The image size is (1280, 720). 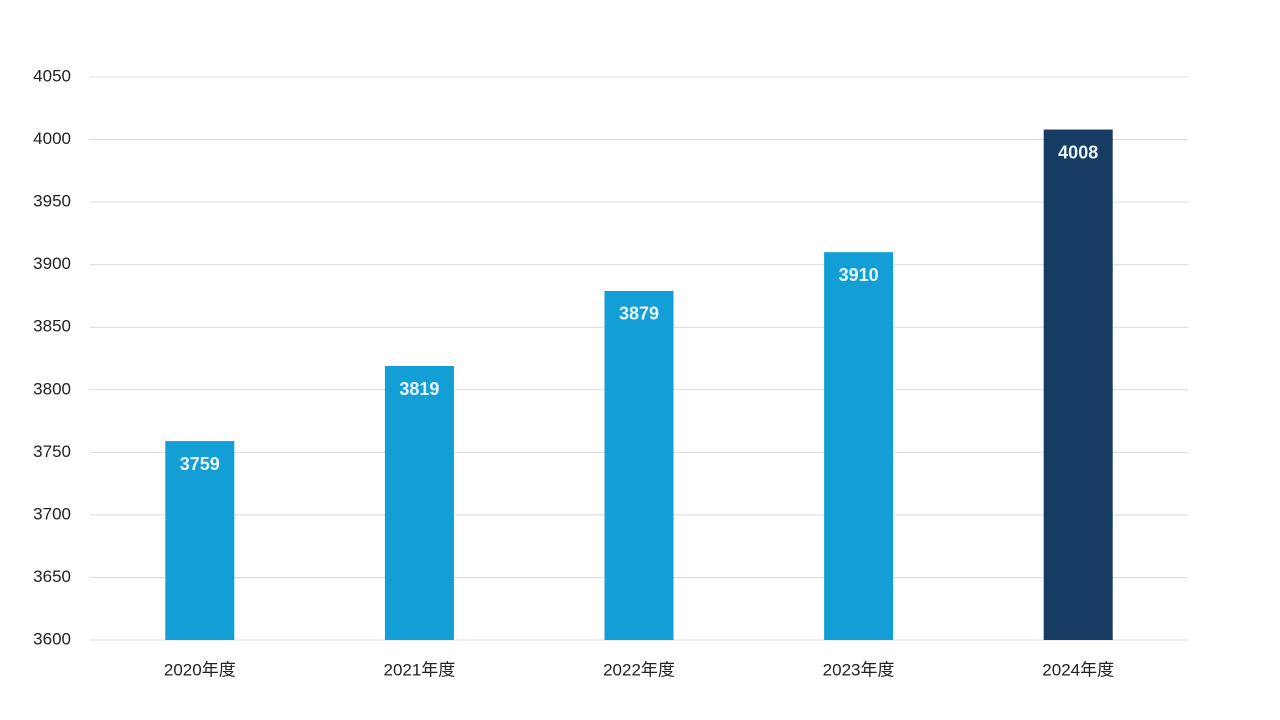 I want to click on y-tick-label: 3900, so click(x=52, y=263).